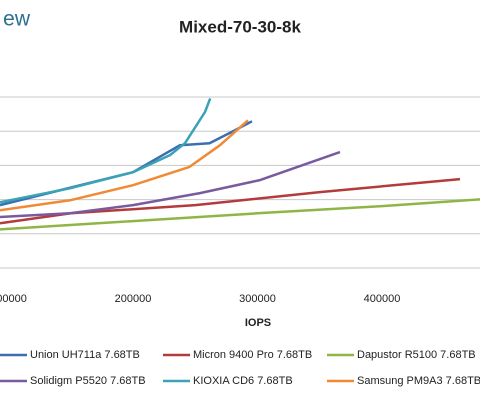 This screenshot has width=480, height=401. What do you see at coordinates (252, 355) in the screenshot?
I see `legend-label: Micron 9400 Pro 7.68TB` at bounding box center [252, 355].